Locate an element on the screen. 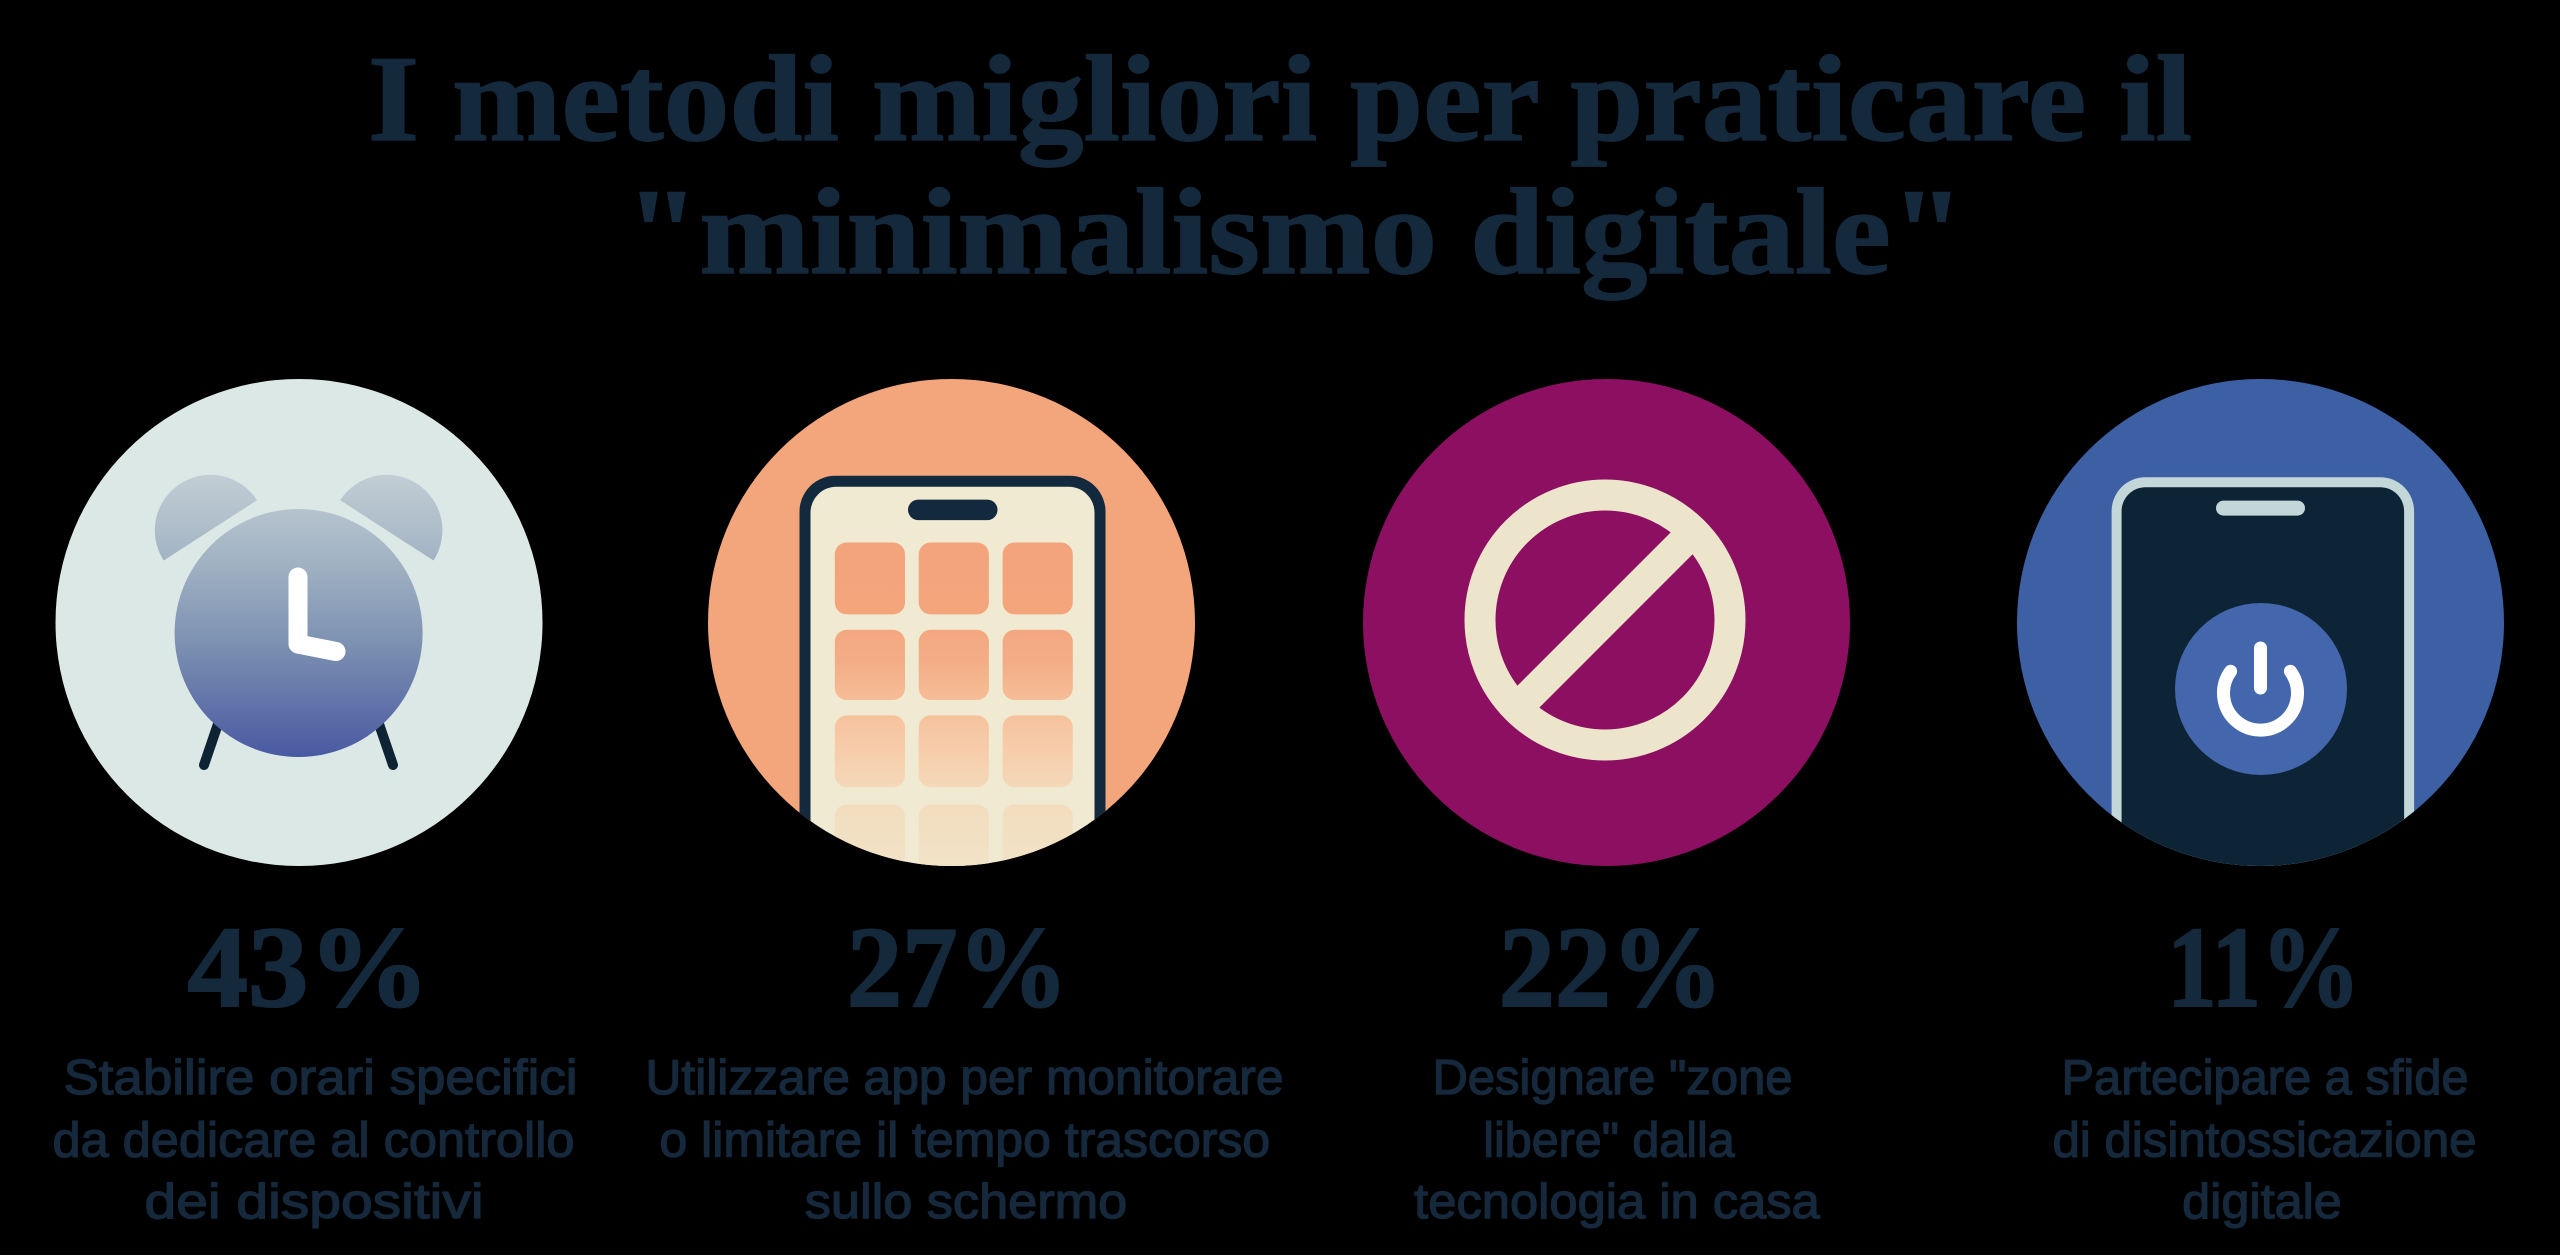 The image size is (2560, 1255). svg-text: digitale is located at coordinates (2262, 1202).